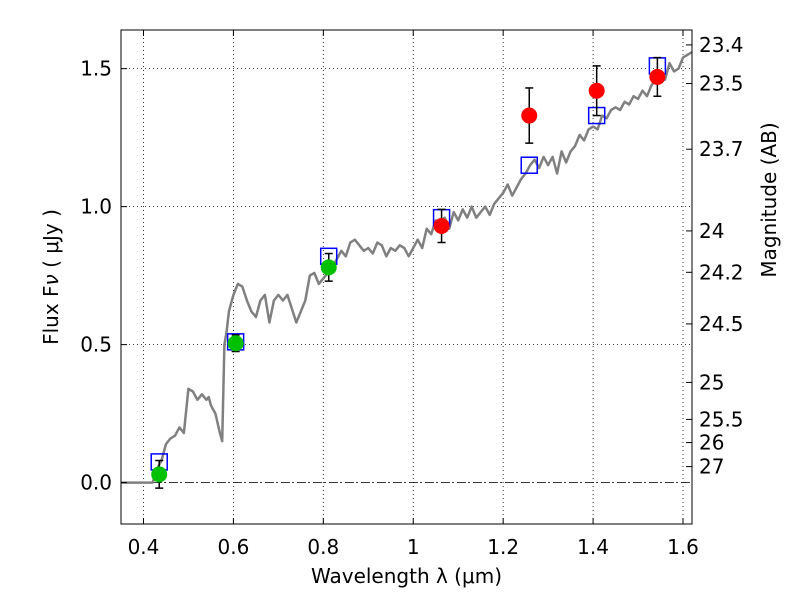 This screenshot has width=800, height=600. I want to click on mag-tick-label: 23.4, so click(721, 45).